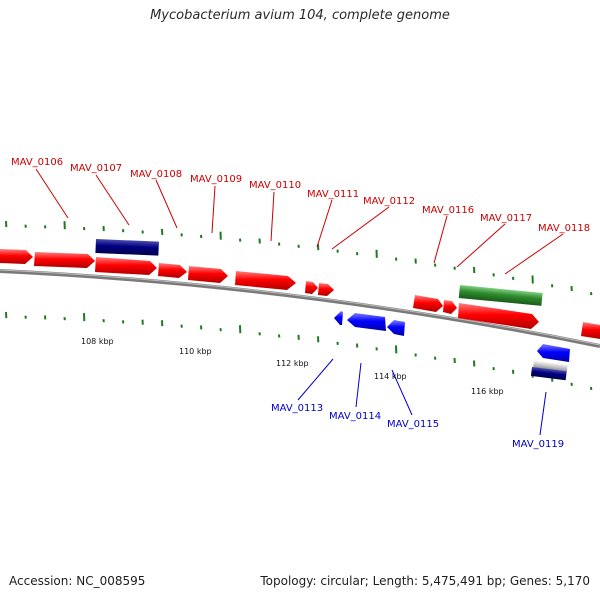 This screenshot has width=600, height=600. Describe the element at coordinates (413, 424) in the screenshot. I see `label-mav-0115: MAV_0115` at that location.